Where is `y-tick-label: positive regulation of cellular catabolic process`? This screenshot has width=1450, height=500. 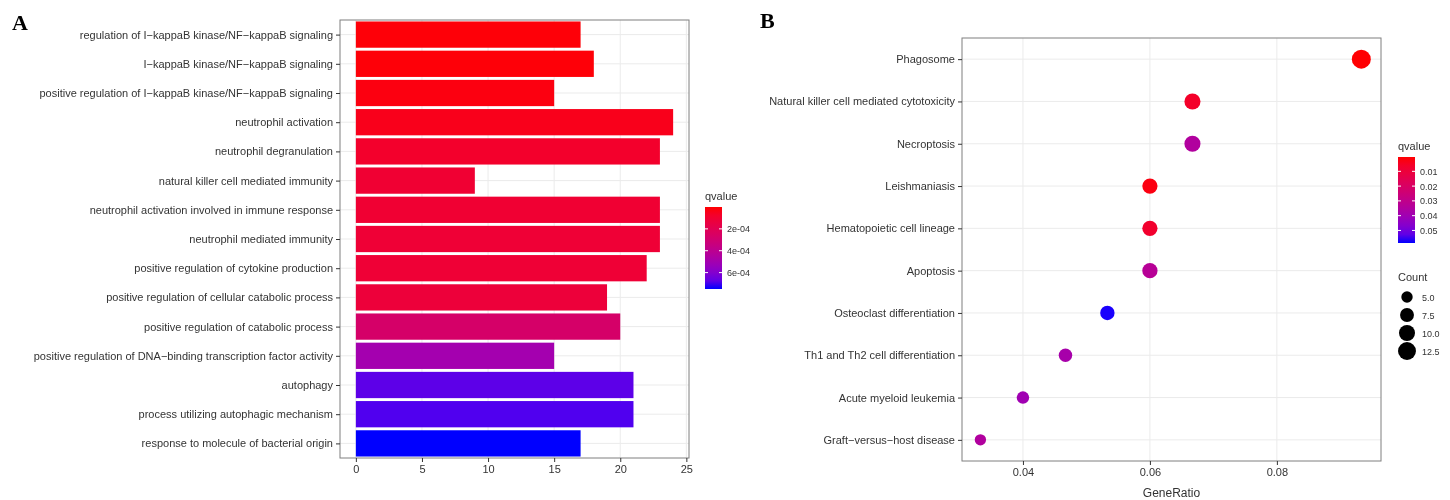 y-tick-label: positive regulation of cellular catabolic process is located at coordinates (220, 297).